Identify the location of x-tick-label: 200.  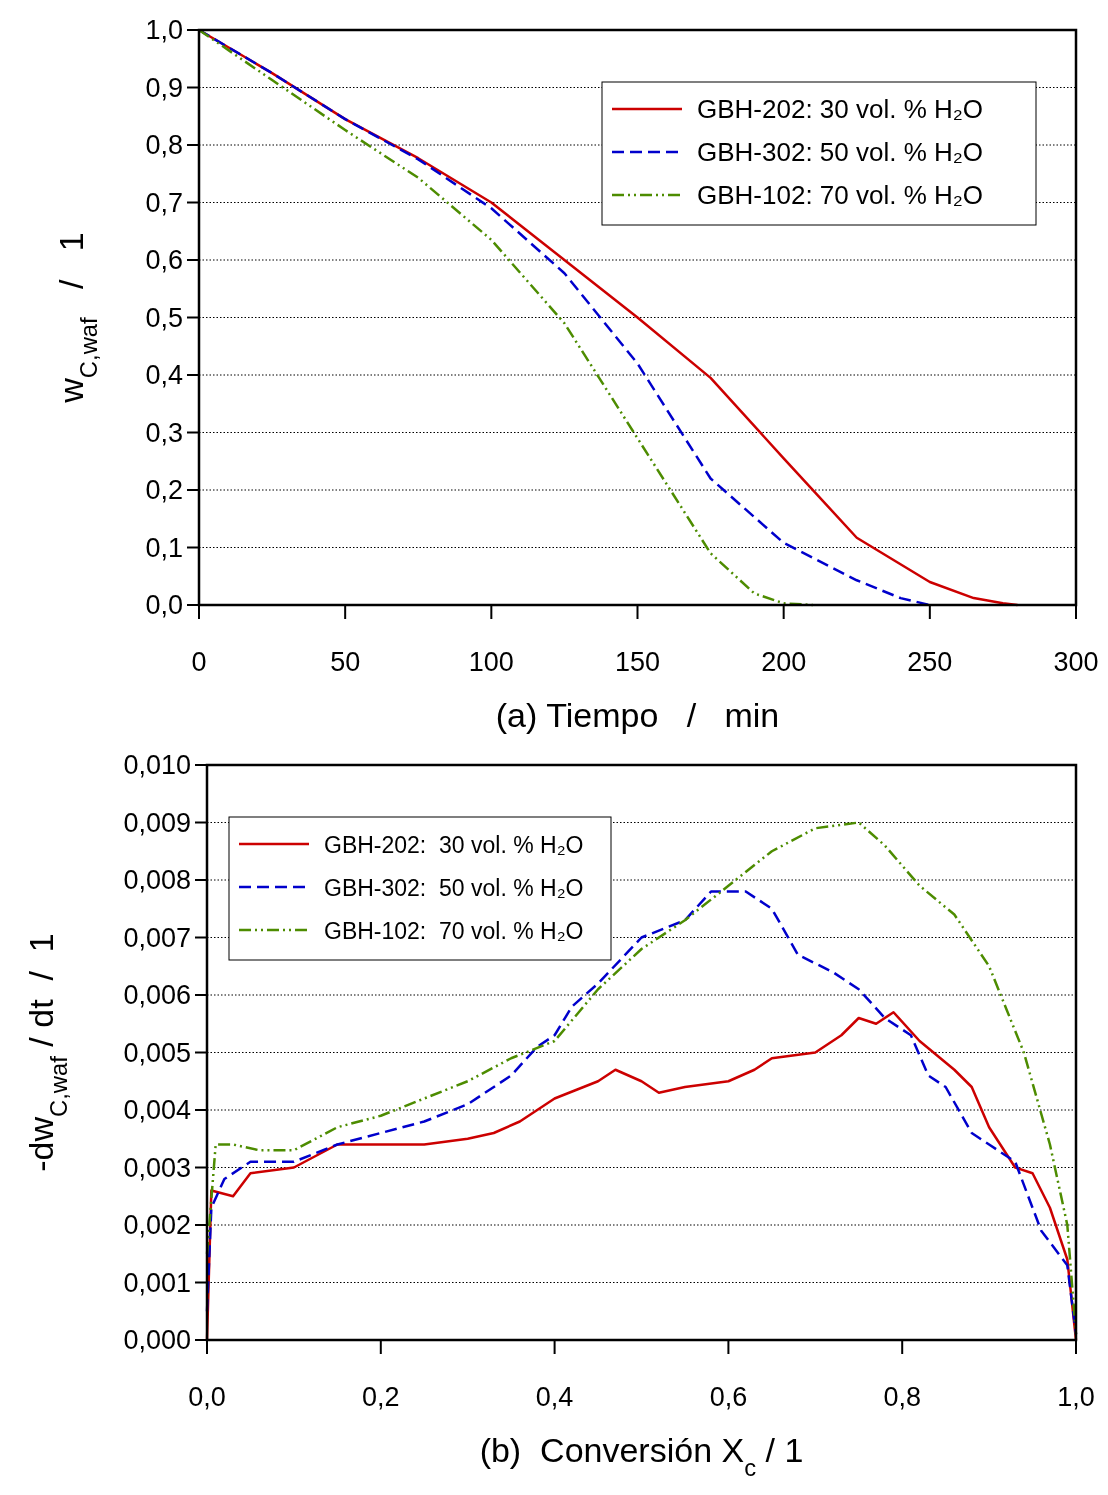
(784, 662).